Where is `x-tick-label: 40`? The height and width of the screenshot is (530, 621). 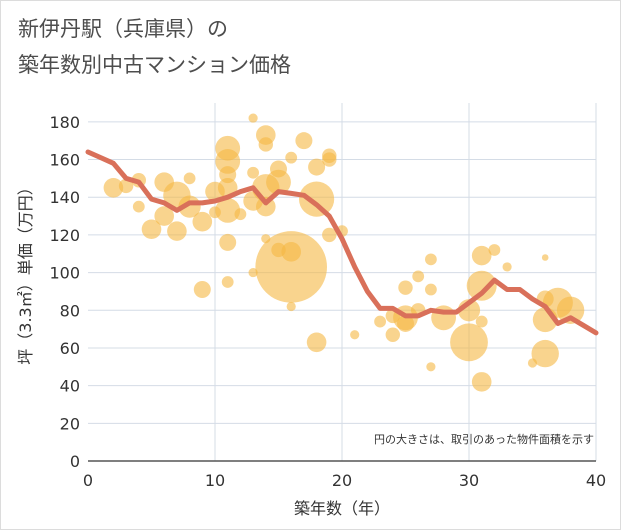 x-tick-label: 40 is located at coordinates (596, 480).